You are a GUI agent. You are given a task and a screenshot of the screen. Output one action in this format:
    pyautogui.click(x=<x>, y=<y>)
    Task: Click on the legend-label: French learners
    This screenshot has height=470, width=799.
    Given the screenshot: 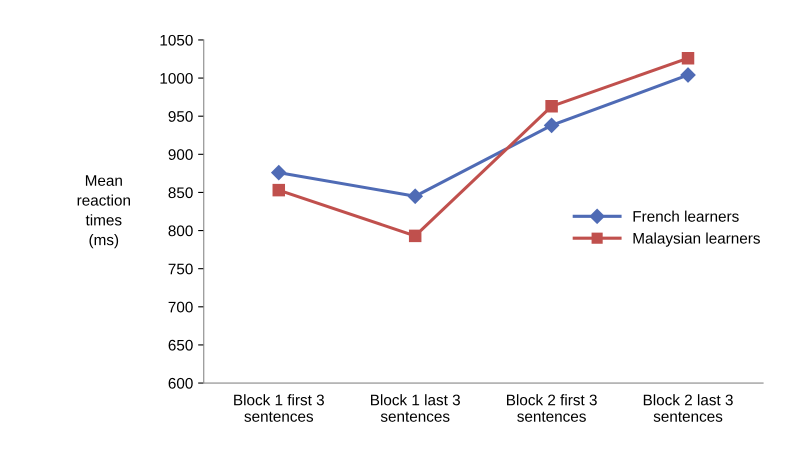 What is the action you would take?
    pyautogui.click(x=686, y=216)
    